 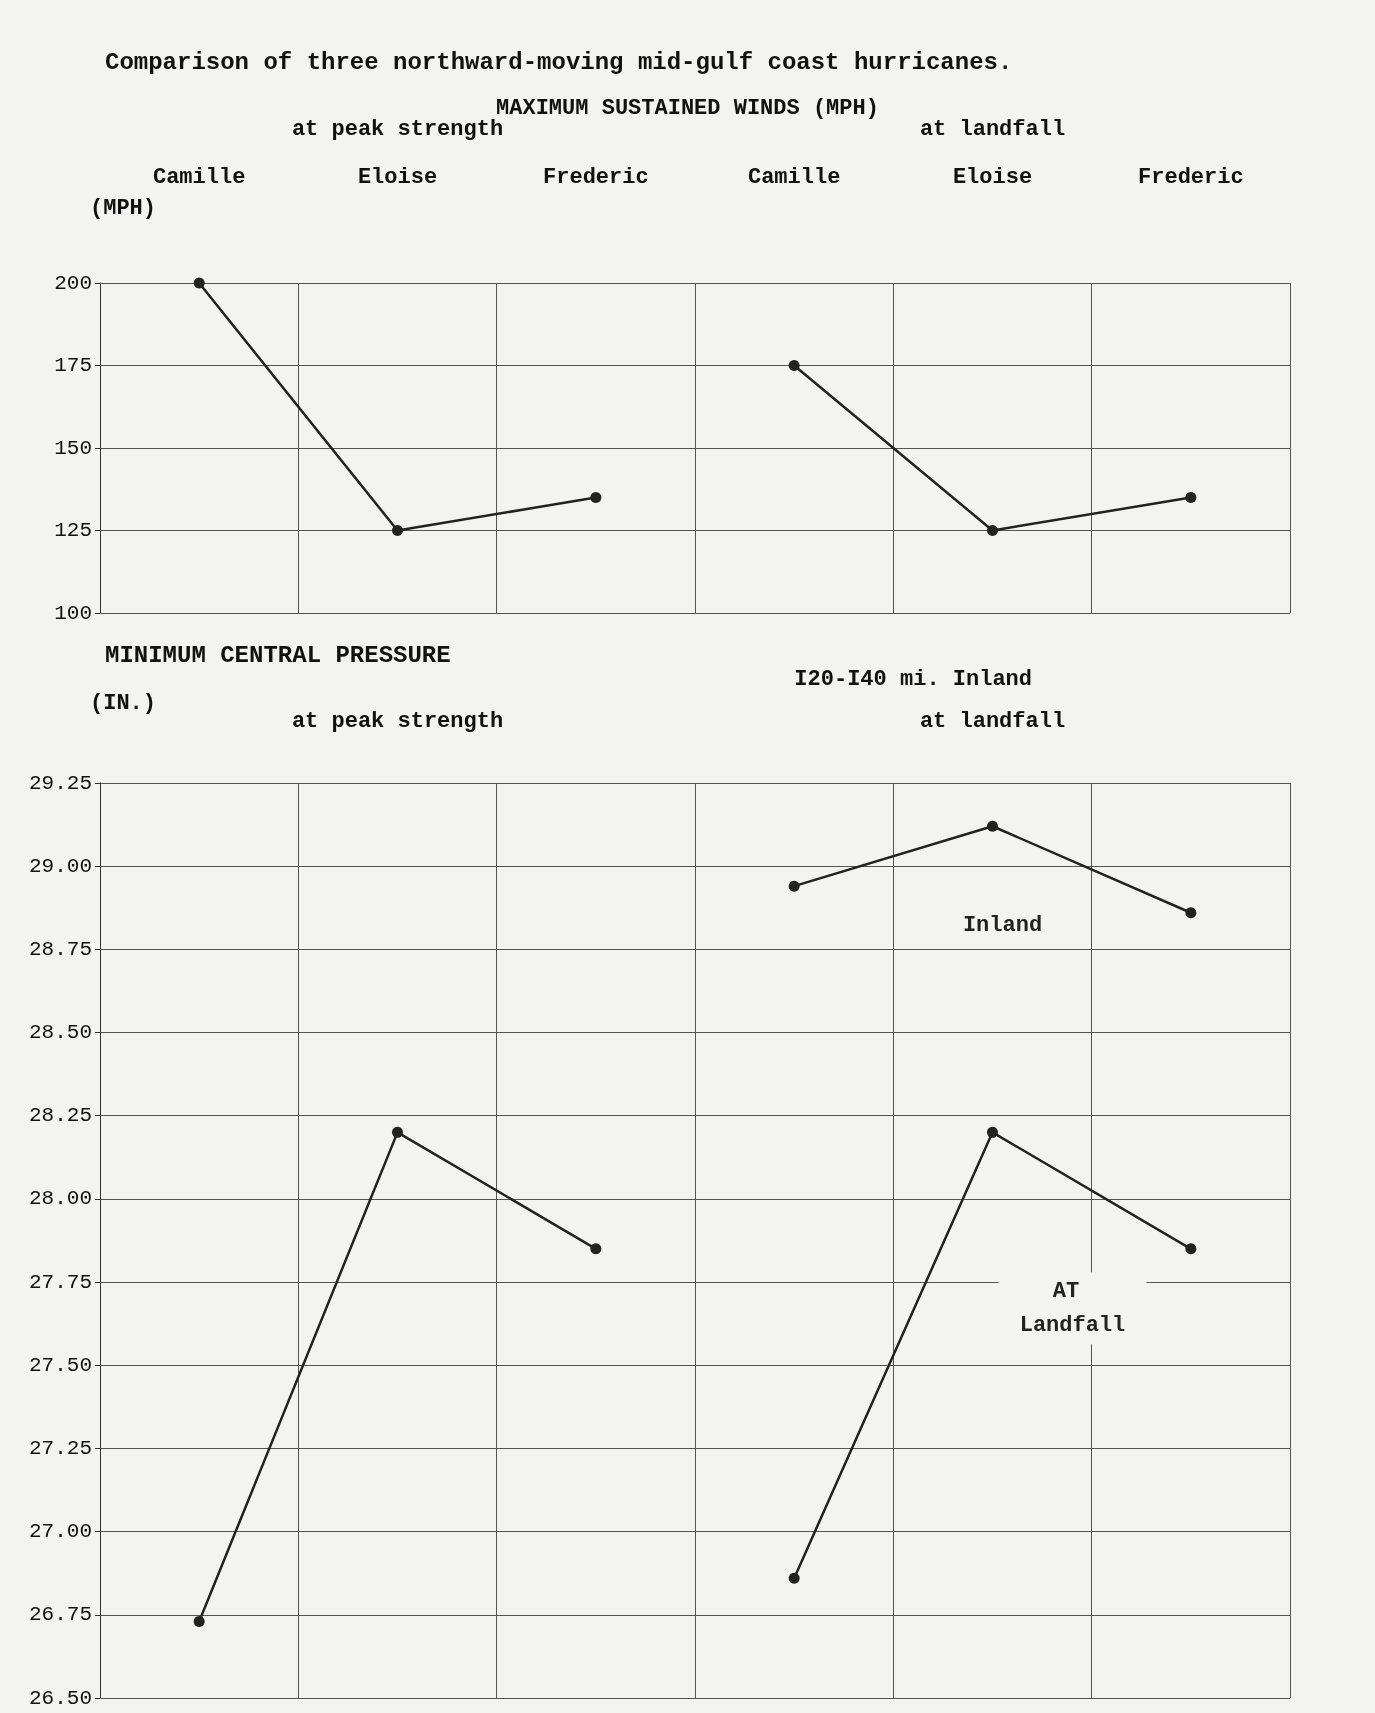 What do you see at coordinates (60, 1199) in the screenshot?
I see `y-tick-label: 28.00` at bounding box center [60, 1199].